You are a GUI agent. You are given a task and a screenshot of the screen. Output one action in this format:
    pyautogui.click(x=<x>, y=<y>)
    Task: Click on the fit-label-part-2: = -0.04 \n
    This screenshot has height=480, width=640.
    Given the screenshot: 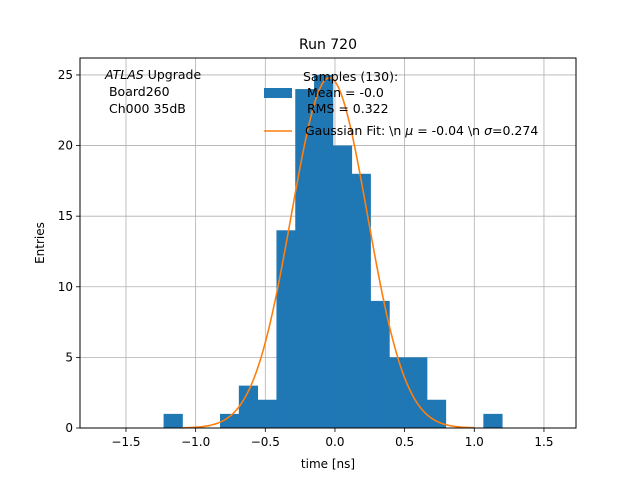 What is the action you would take?
    pyautogui.click(x=448, y=130)
    